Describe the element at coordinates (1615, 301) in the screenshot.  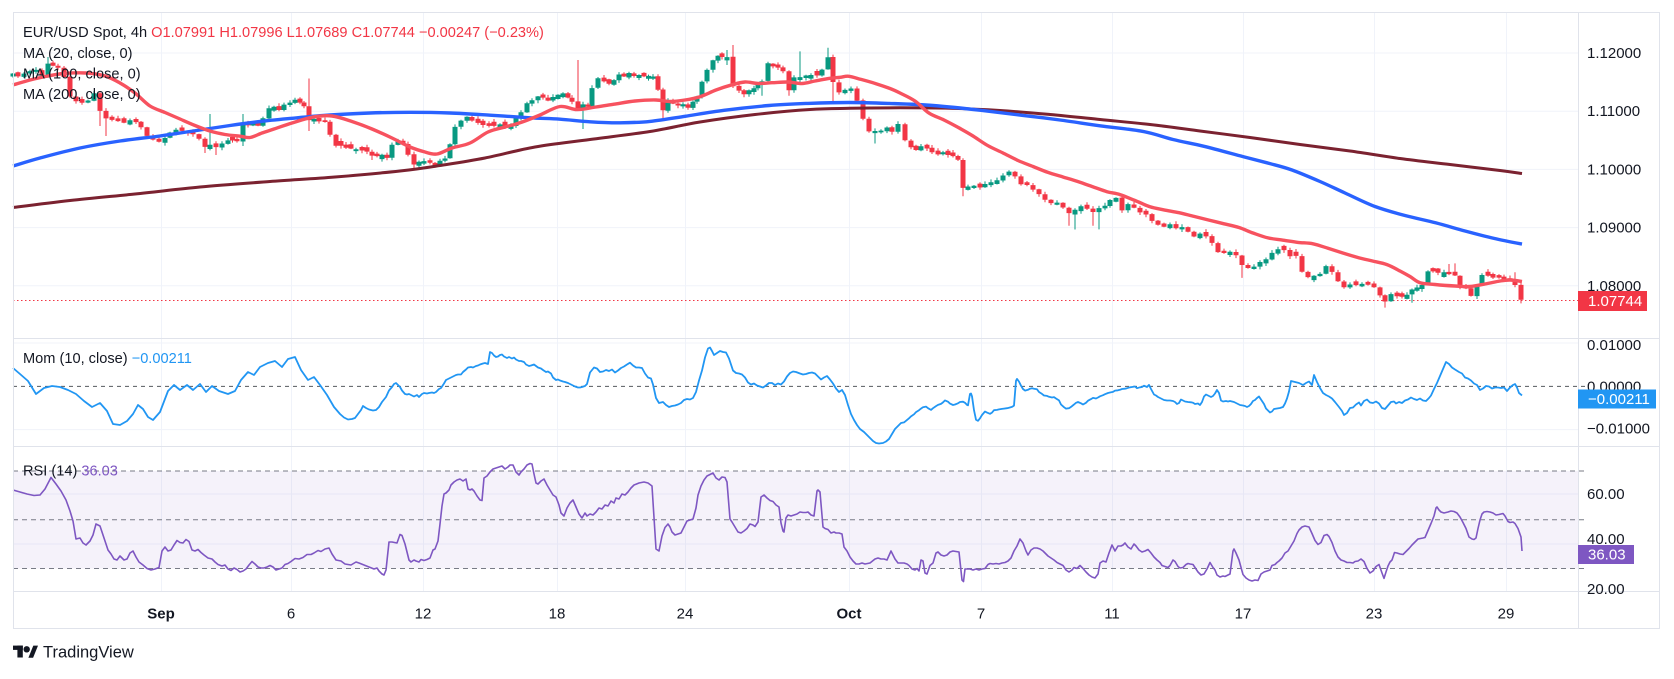
I see `svg-text: 1.07744` at that location.